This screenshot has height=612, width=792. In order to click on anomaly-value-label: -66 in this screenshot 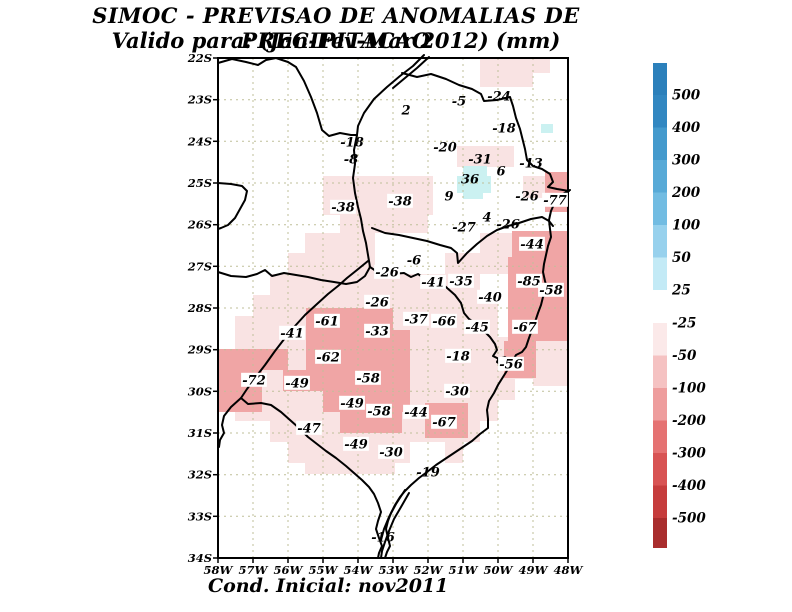, I will do `click(444, 322)`.